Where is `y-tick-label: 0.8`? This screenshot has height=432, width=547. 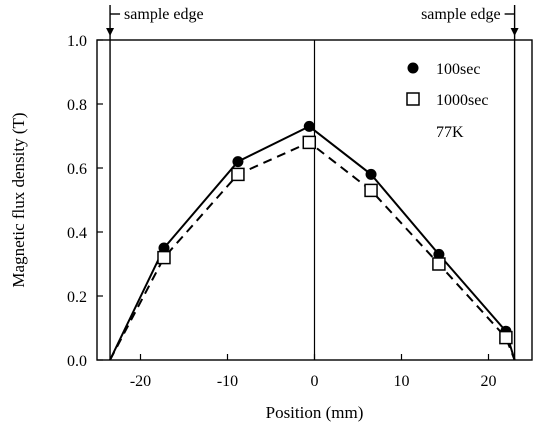
y-tick-label: 0.8 is located at coordinates (77, 105).